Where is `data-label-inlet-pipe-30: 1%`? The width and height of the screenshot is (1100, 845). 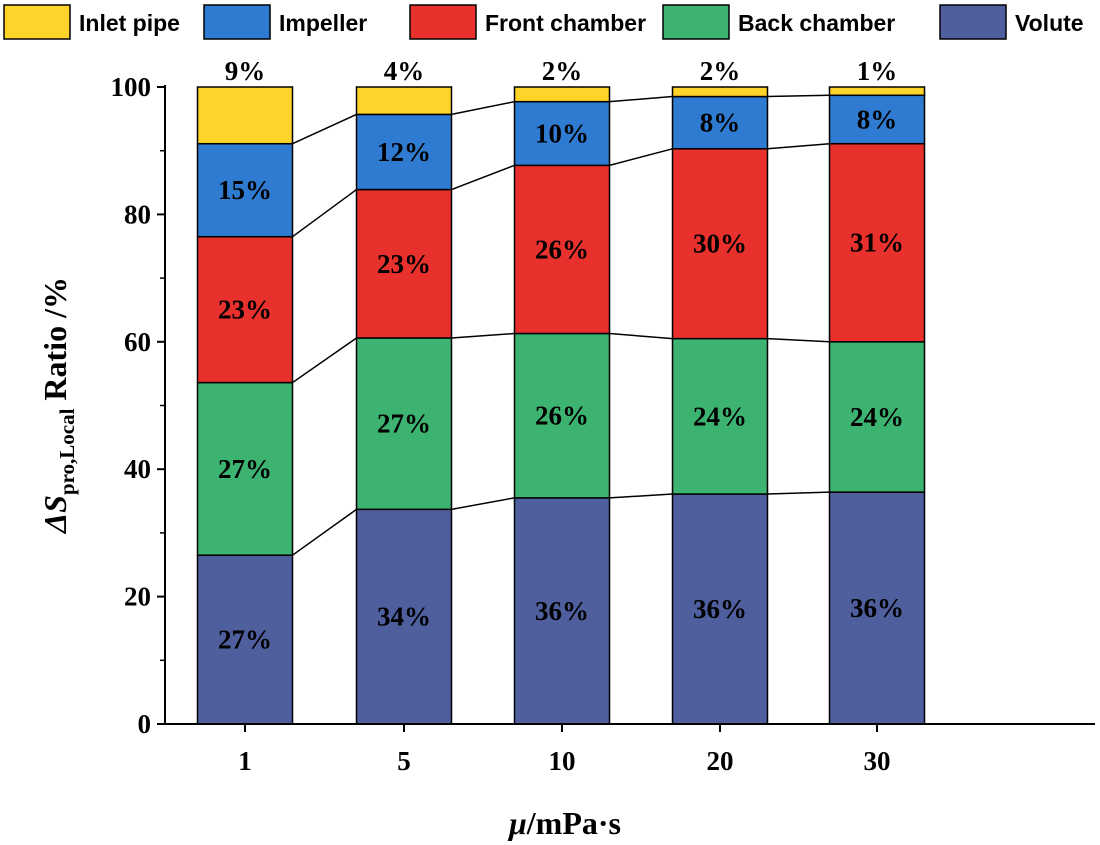
data-label-inlet-pipe-30: 1% is located at coordinates (877, 71).